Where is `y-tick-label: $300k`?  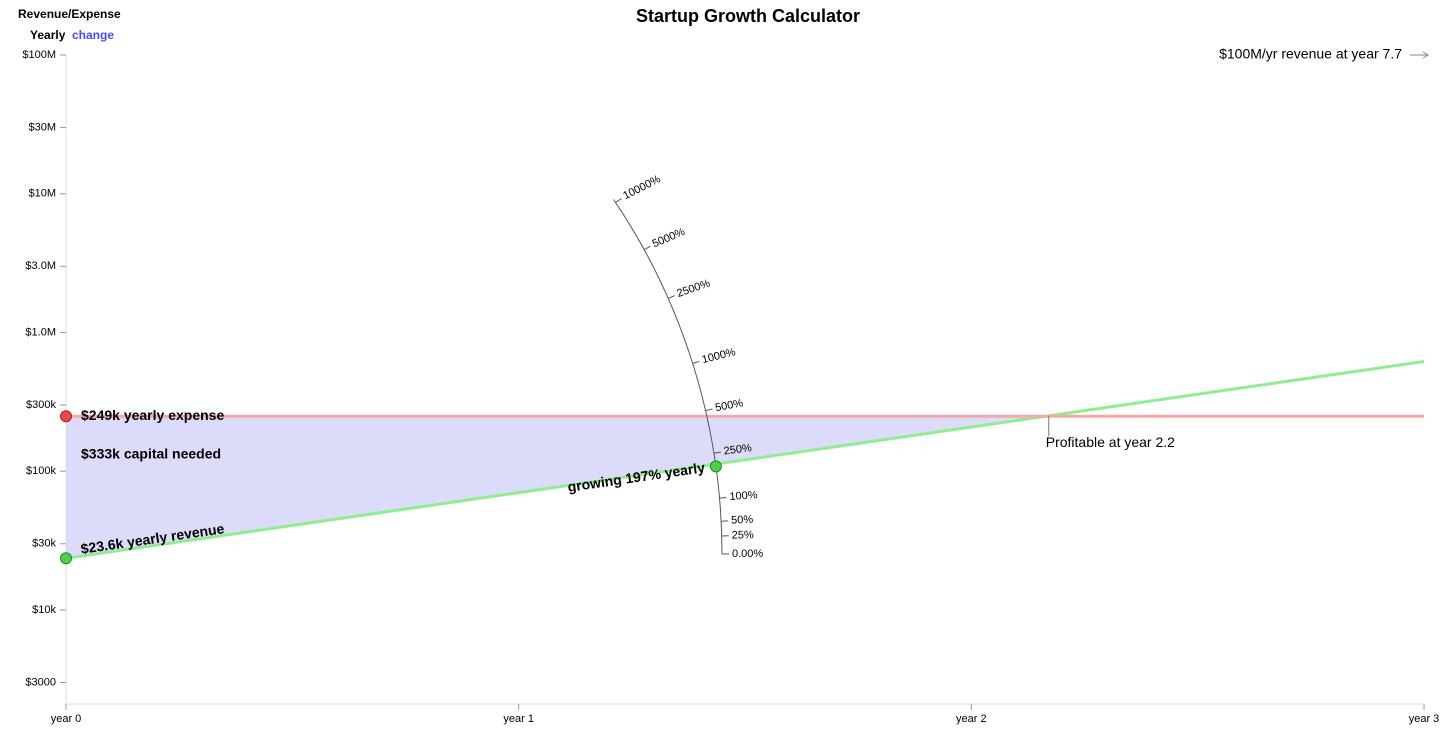
y-tick-label: $300k is located at coordinates (41, 405).